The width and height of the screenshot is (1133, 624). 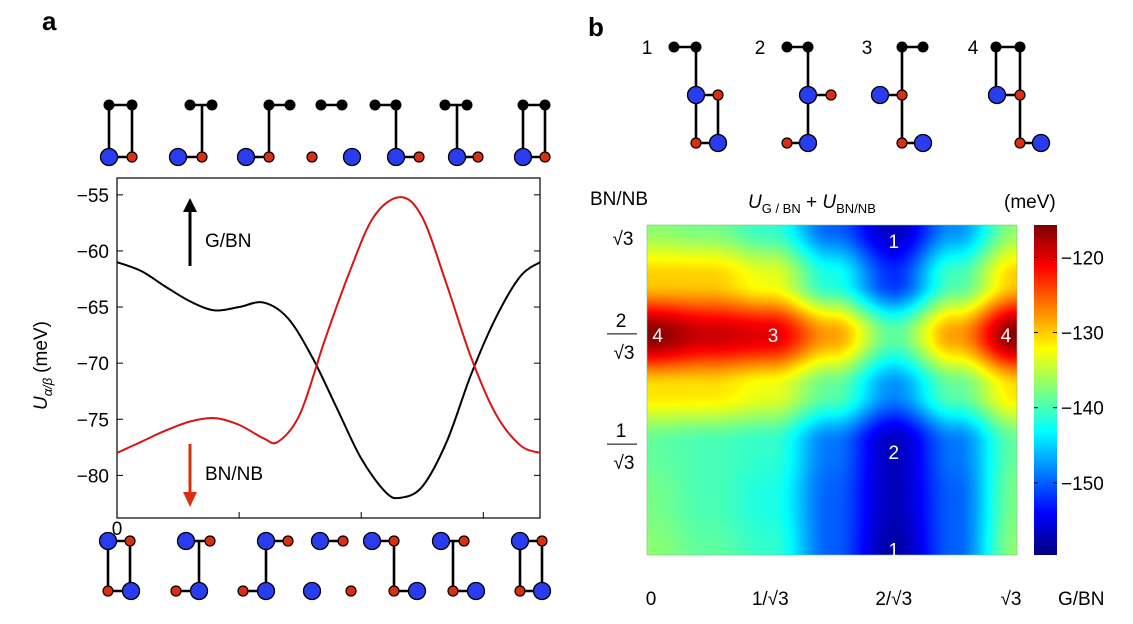 I want to click on panel-label-b: b, so click(x=596, y=27).